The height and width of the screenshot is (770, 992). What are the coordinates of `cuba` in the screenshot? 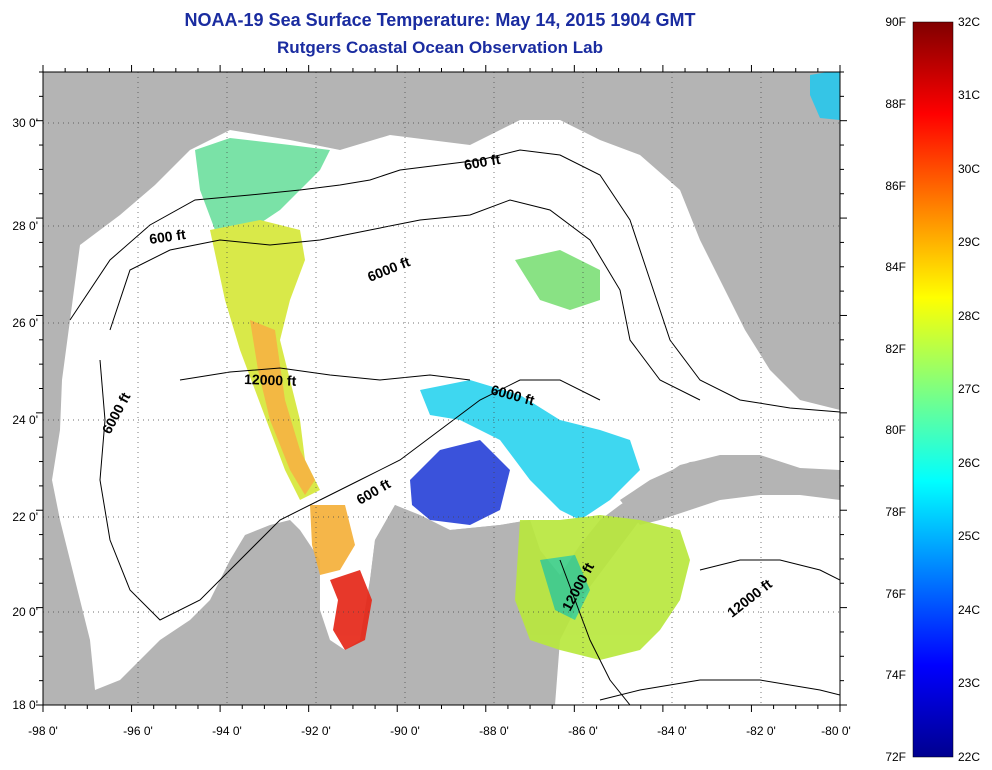 It's located at (730, 491).